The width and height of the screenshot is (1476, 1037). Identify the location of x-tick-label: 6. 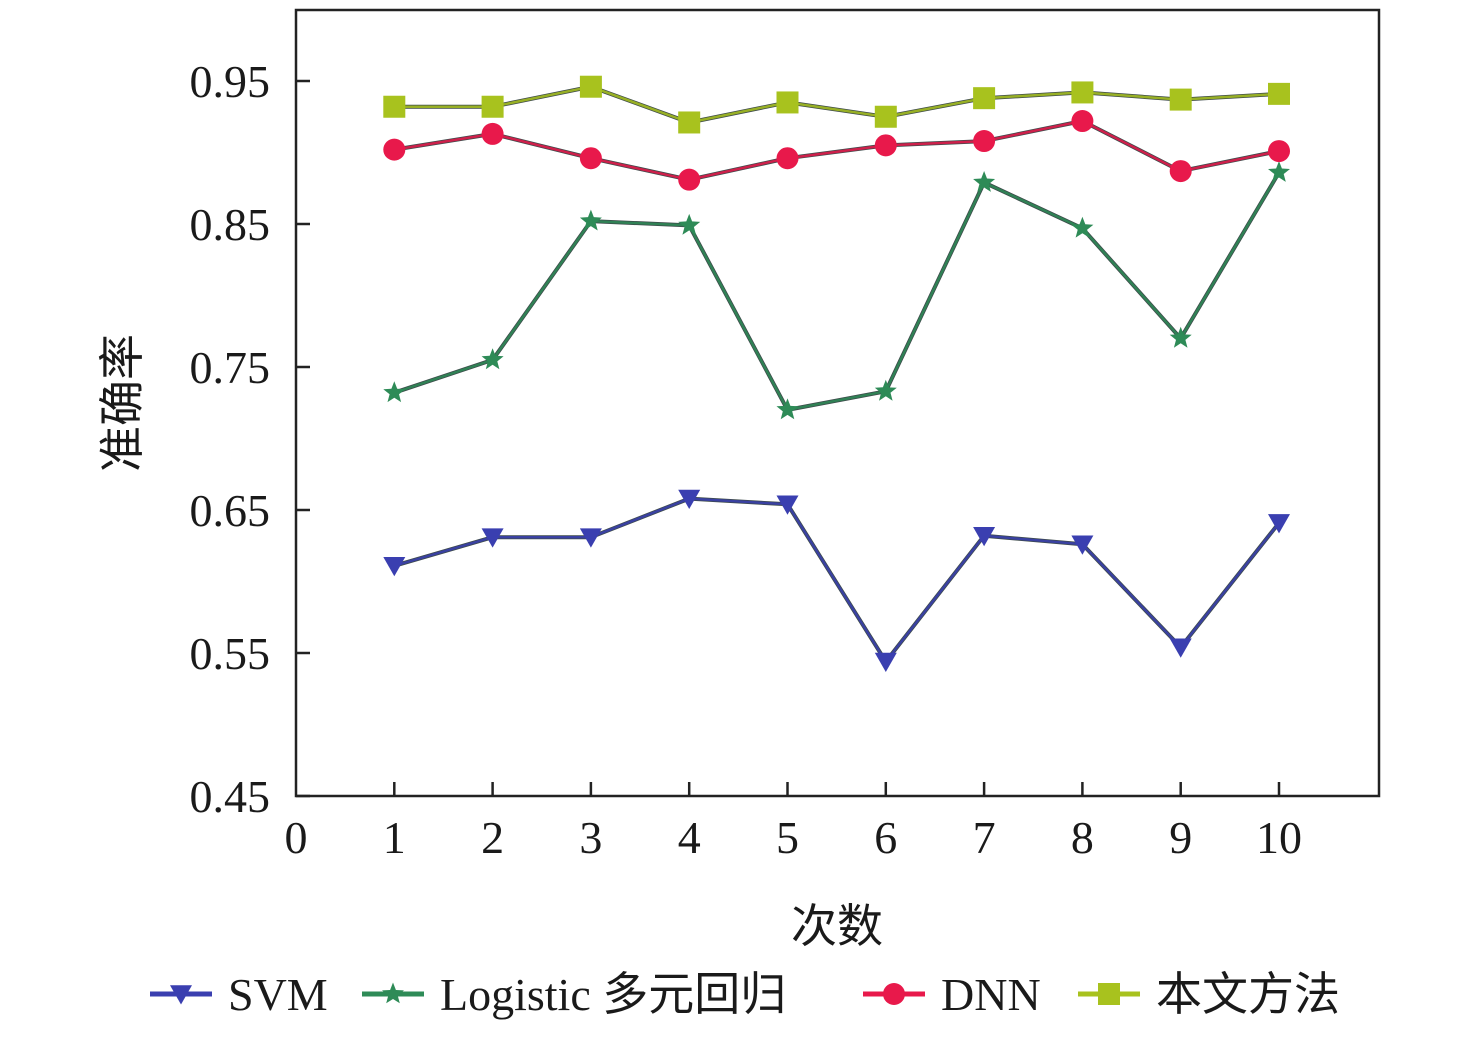
(885, 837).